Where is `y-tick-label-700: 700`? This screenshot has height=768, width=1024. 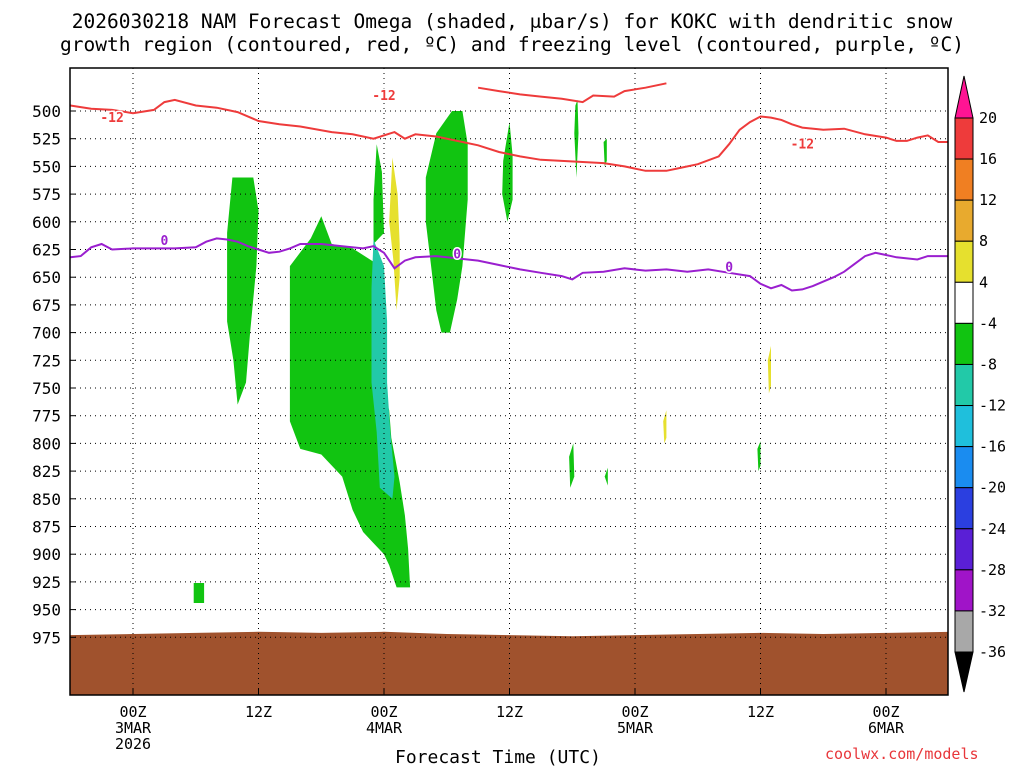 y-tick-label-700: 700 is located at coordinates (46, 333).